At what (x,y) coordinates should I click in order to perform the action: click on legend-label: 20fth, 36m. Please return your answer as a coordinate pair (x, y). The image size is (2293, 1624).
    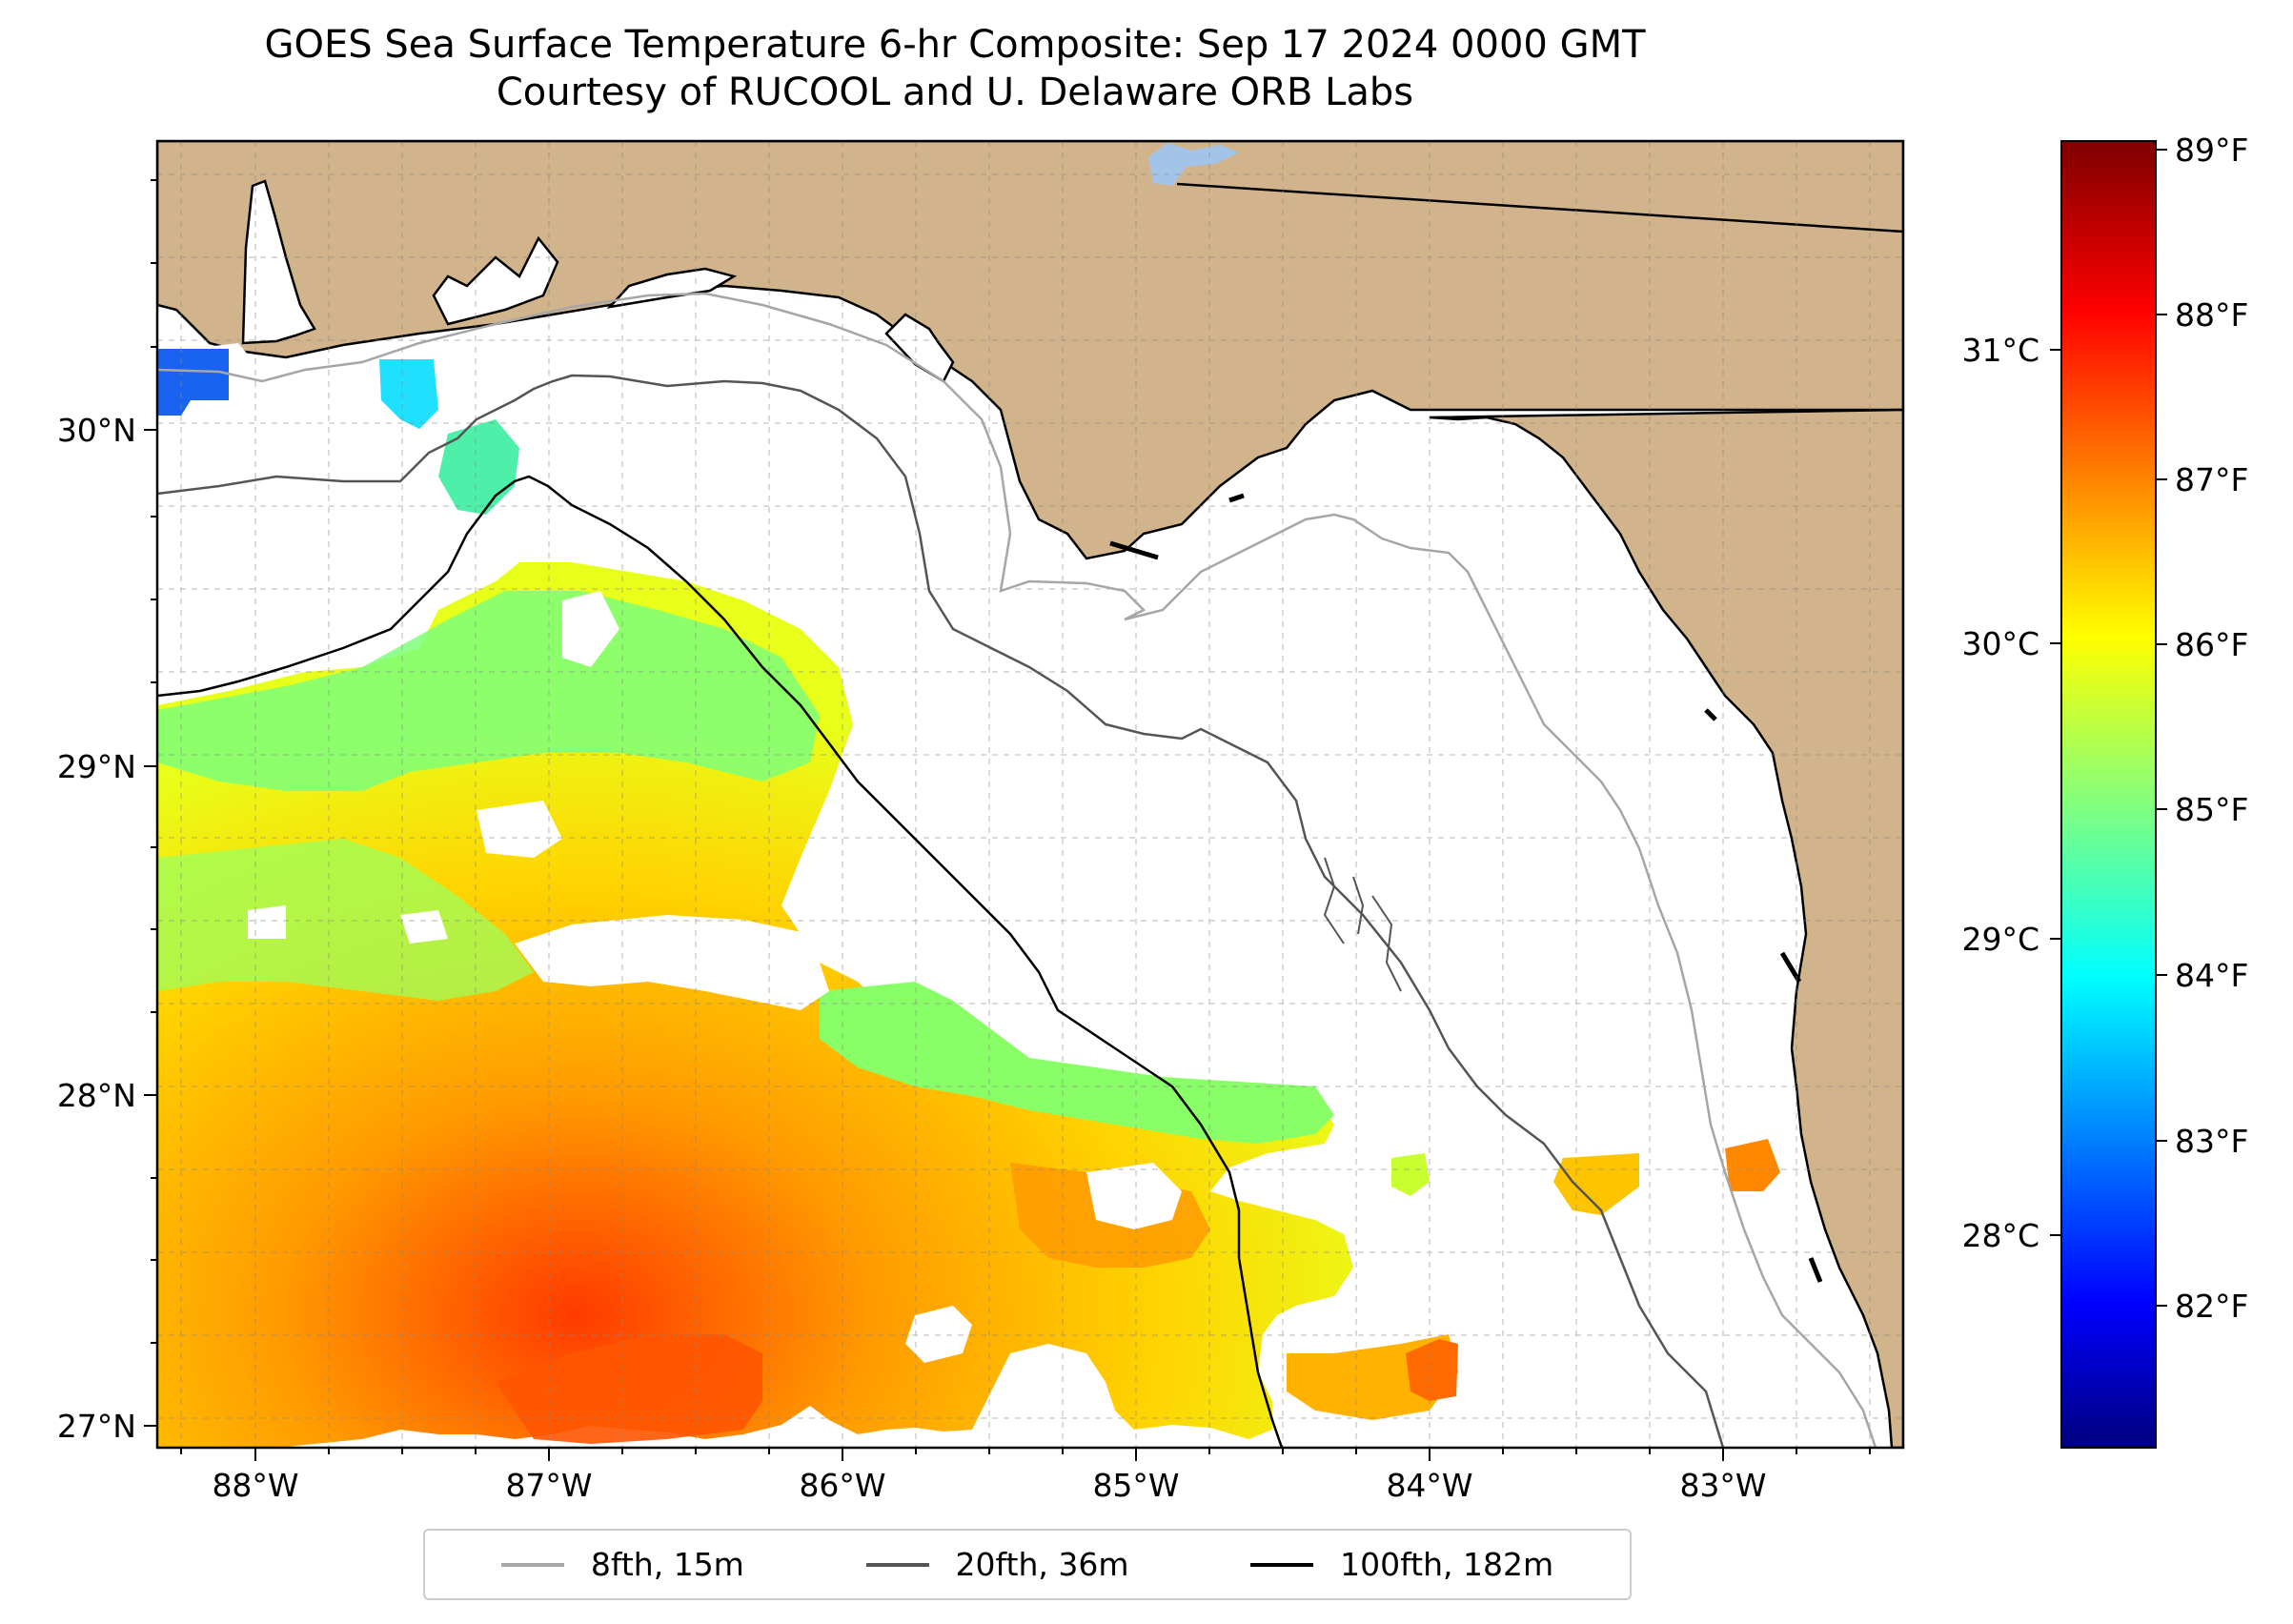
    Looking at the image, I should click on (1042, 1564).